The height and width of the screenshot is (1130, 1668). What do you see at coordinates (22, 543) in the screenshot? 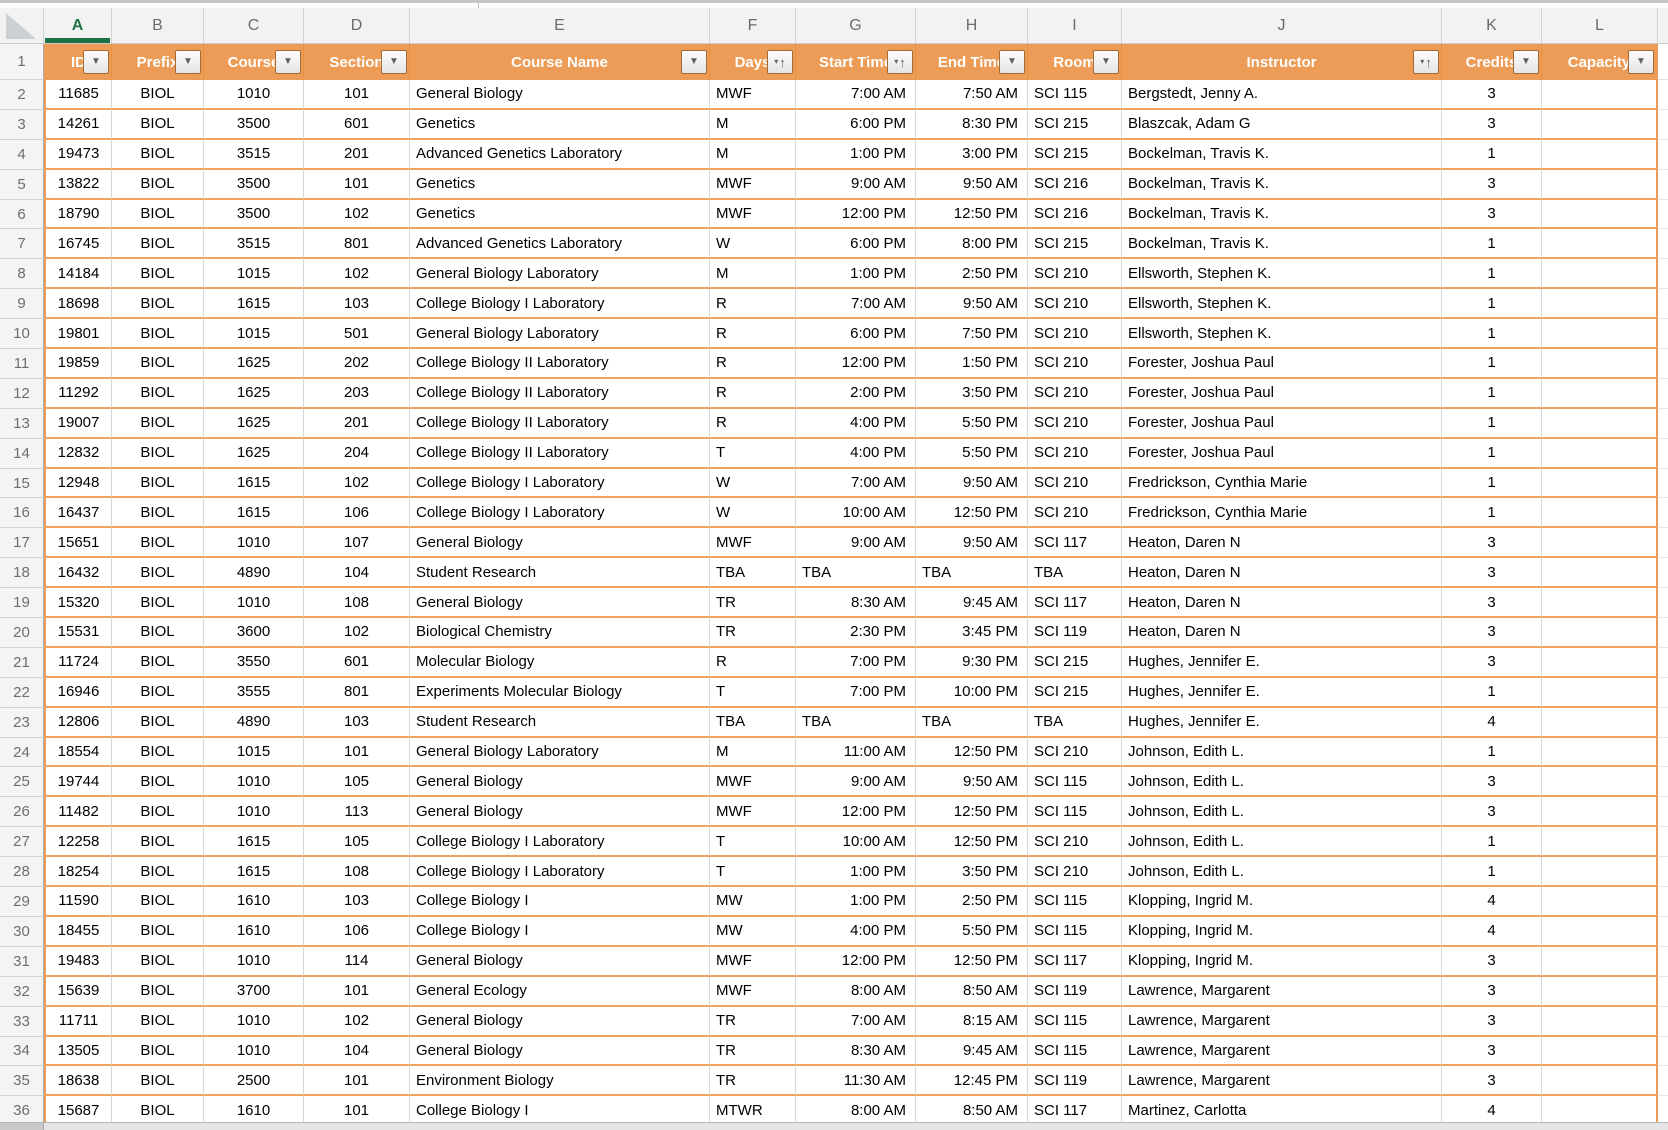
I see `row-number-17: 17` at bounding box center [22, 543].